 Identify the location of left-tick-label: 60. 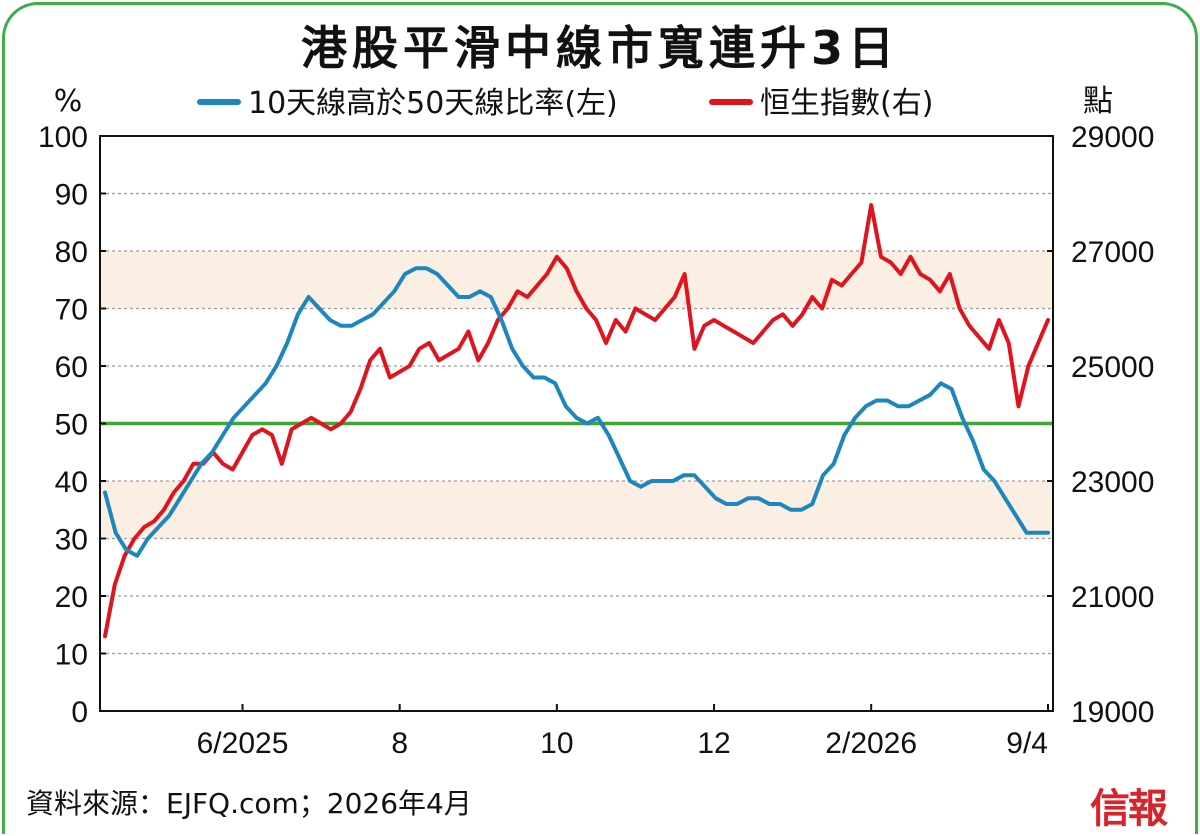
(71, 367).